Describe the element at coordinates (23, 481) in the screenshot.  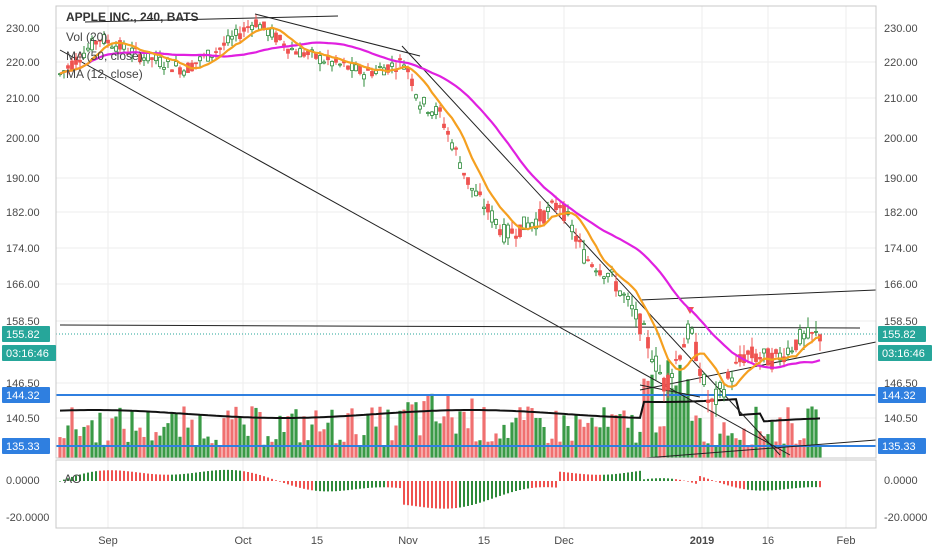
I see `oscillator-axis-label-left: 0.0000` at that location.